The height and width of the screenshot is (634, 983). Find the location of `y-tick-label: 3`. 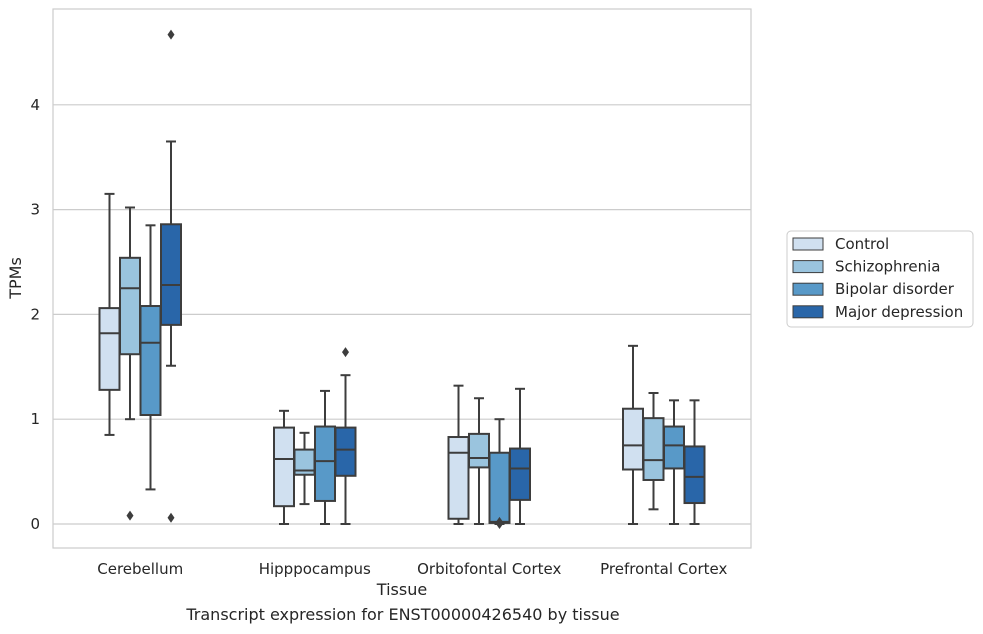

y-tick-label: 3 is located at coordinates (35, 210).